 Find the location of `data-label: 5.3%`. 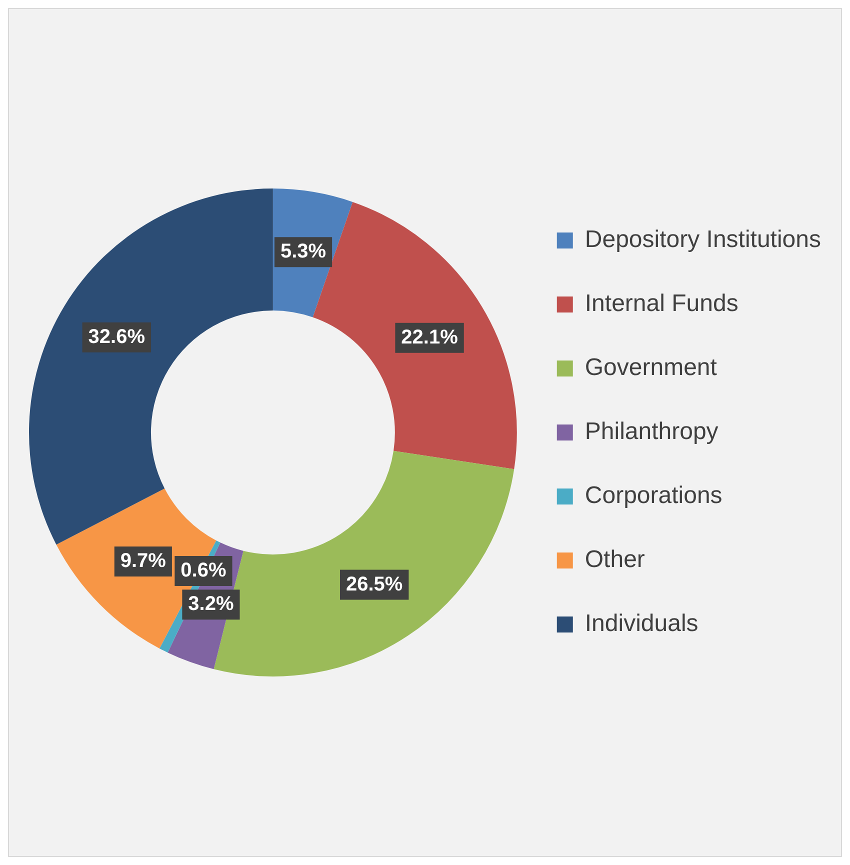

data-label: 5.3% is located at coordinates (303, 251).